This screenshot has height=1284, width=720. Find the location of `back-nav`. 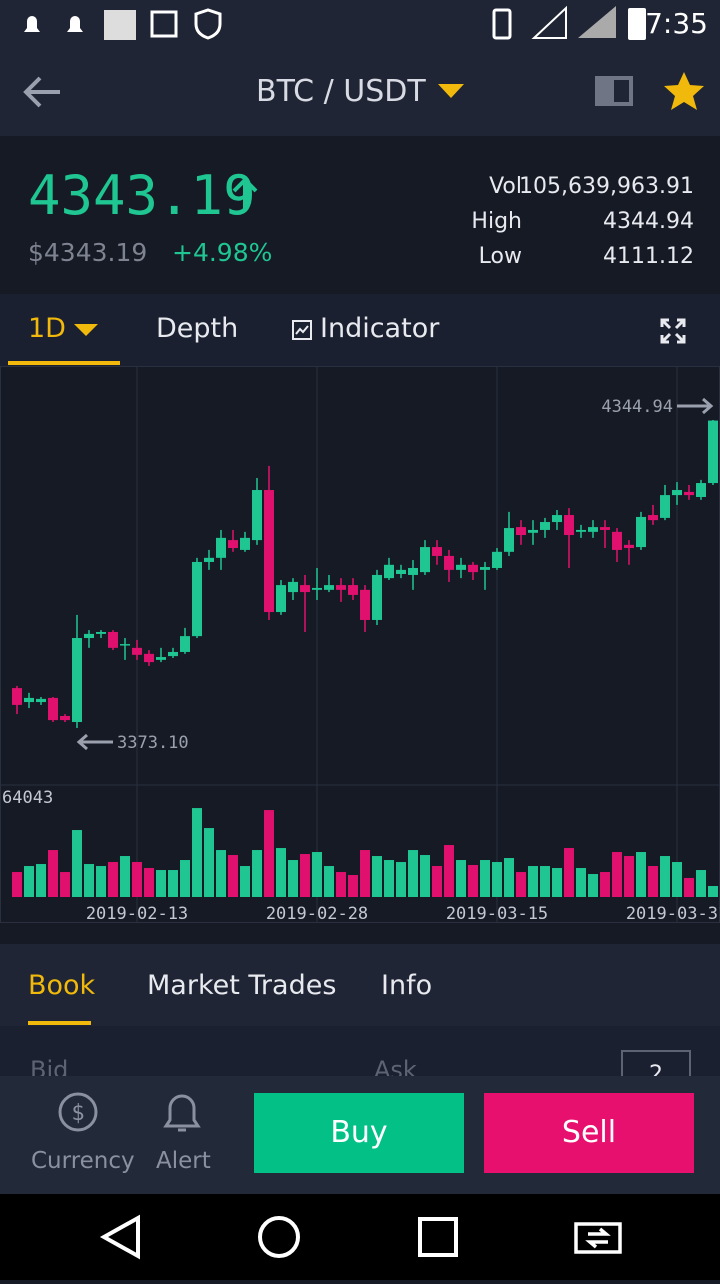

back-nav is located at coordinates (119, 1237).